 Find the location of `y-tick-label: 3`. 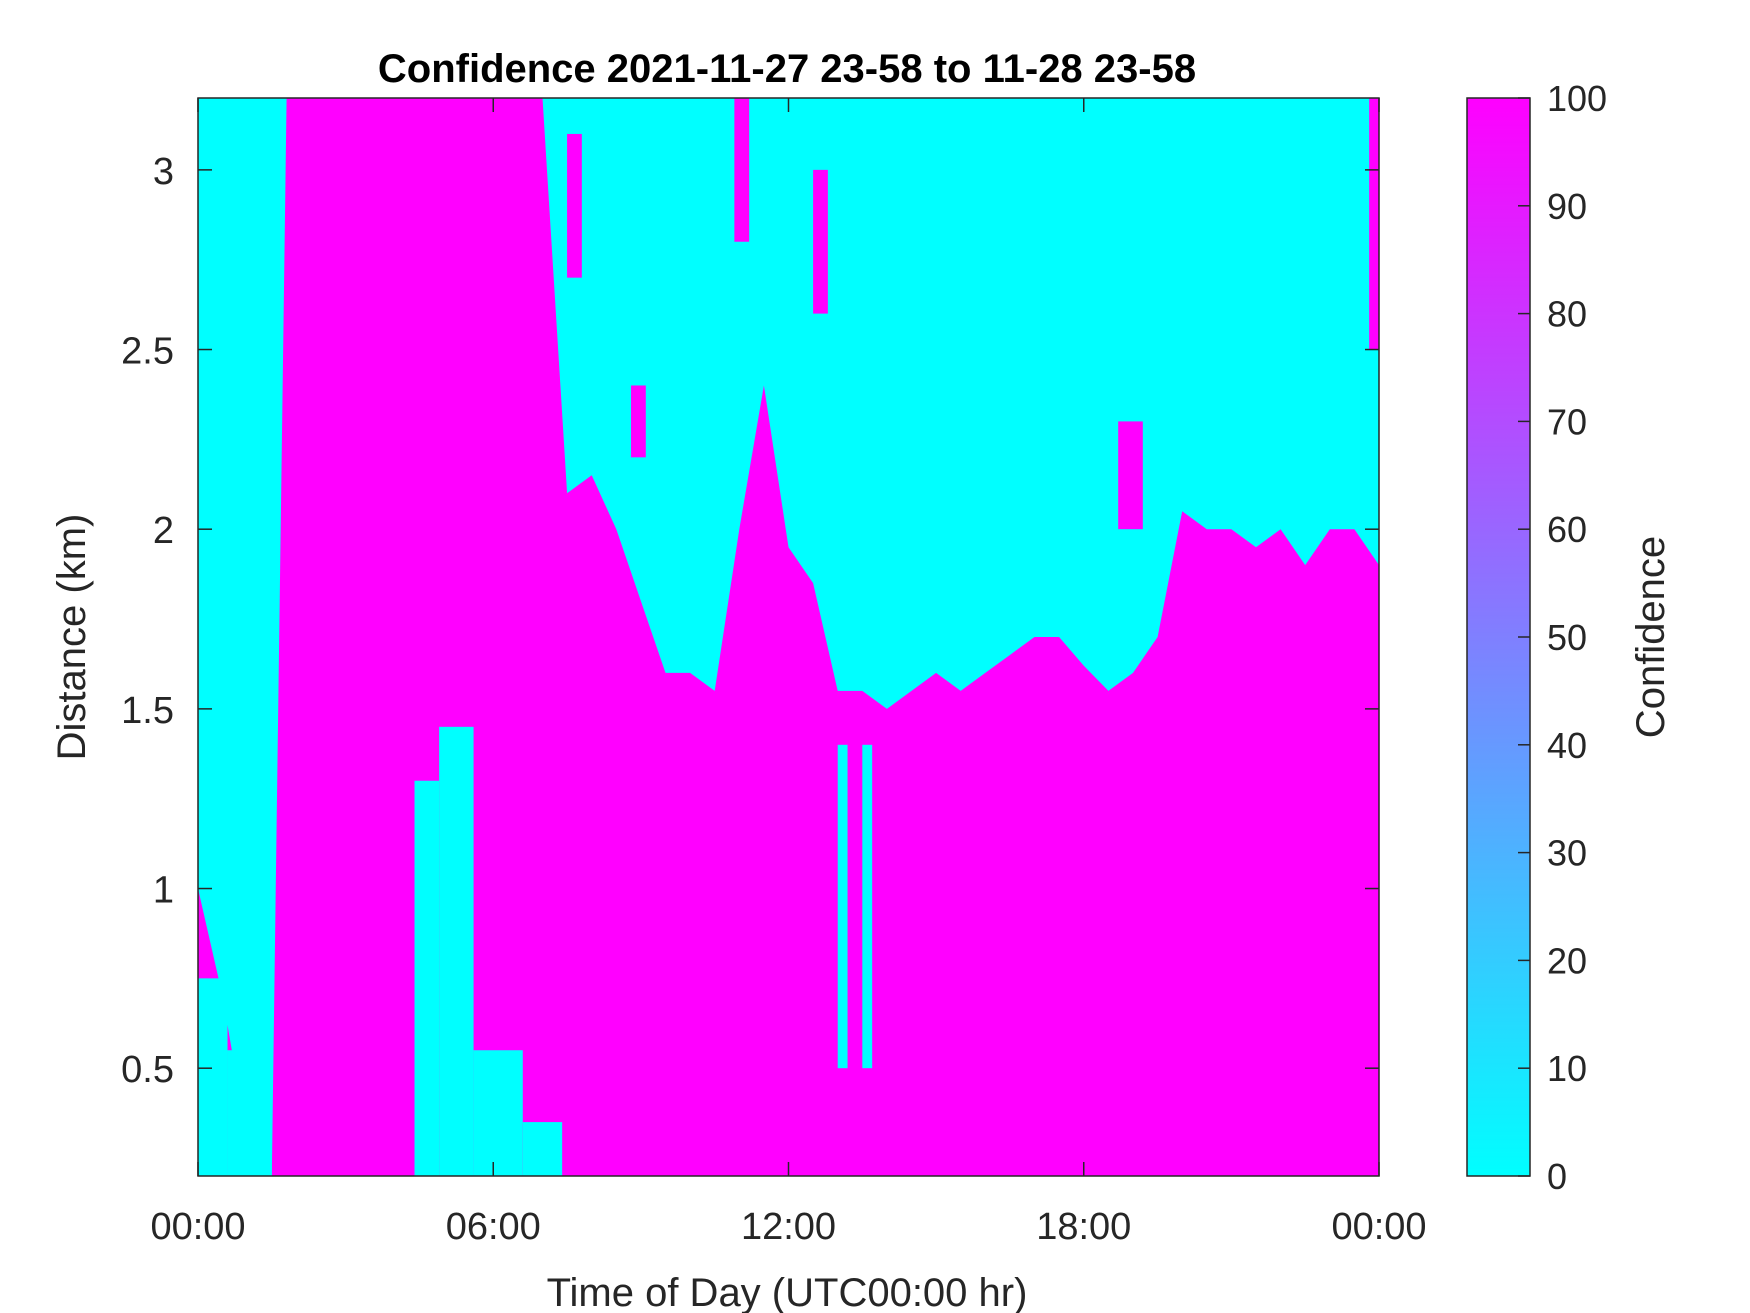

y-tick-label: 3 is located at coordinates (163, 172).